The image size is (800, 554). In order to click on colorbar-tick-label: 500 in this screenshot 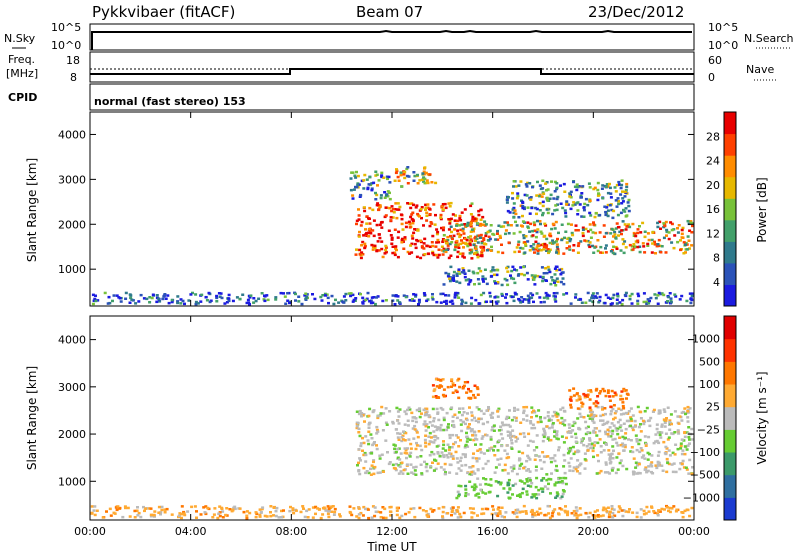, I will do `click(709, 361)`.